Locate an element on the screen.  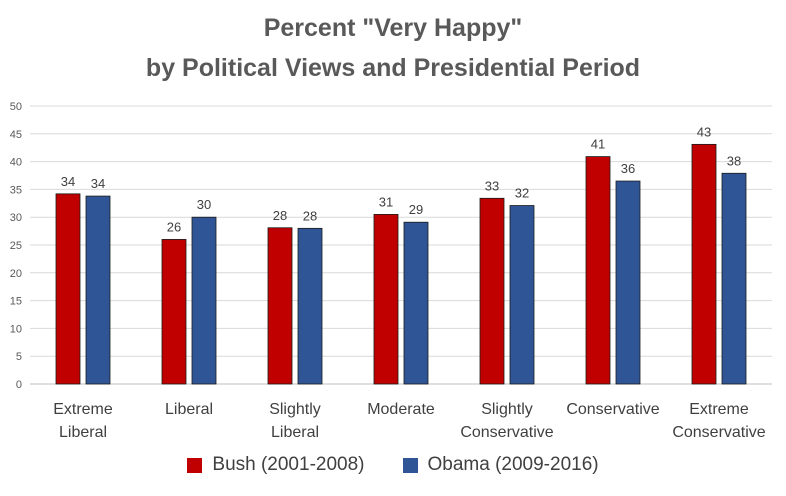
data-label: 33 is located at coordinates (492, 185).